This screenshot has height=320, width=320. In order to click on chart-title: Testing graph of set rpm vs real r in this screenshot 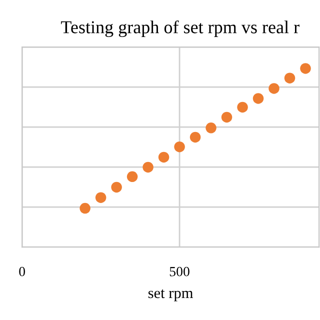, I will do `click(180, 29)`.